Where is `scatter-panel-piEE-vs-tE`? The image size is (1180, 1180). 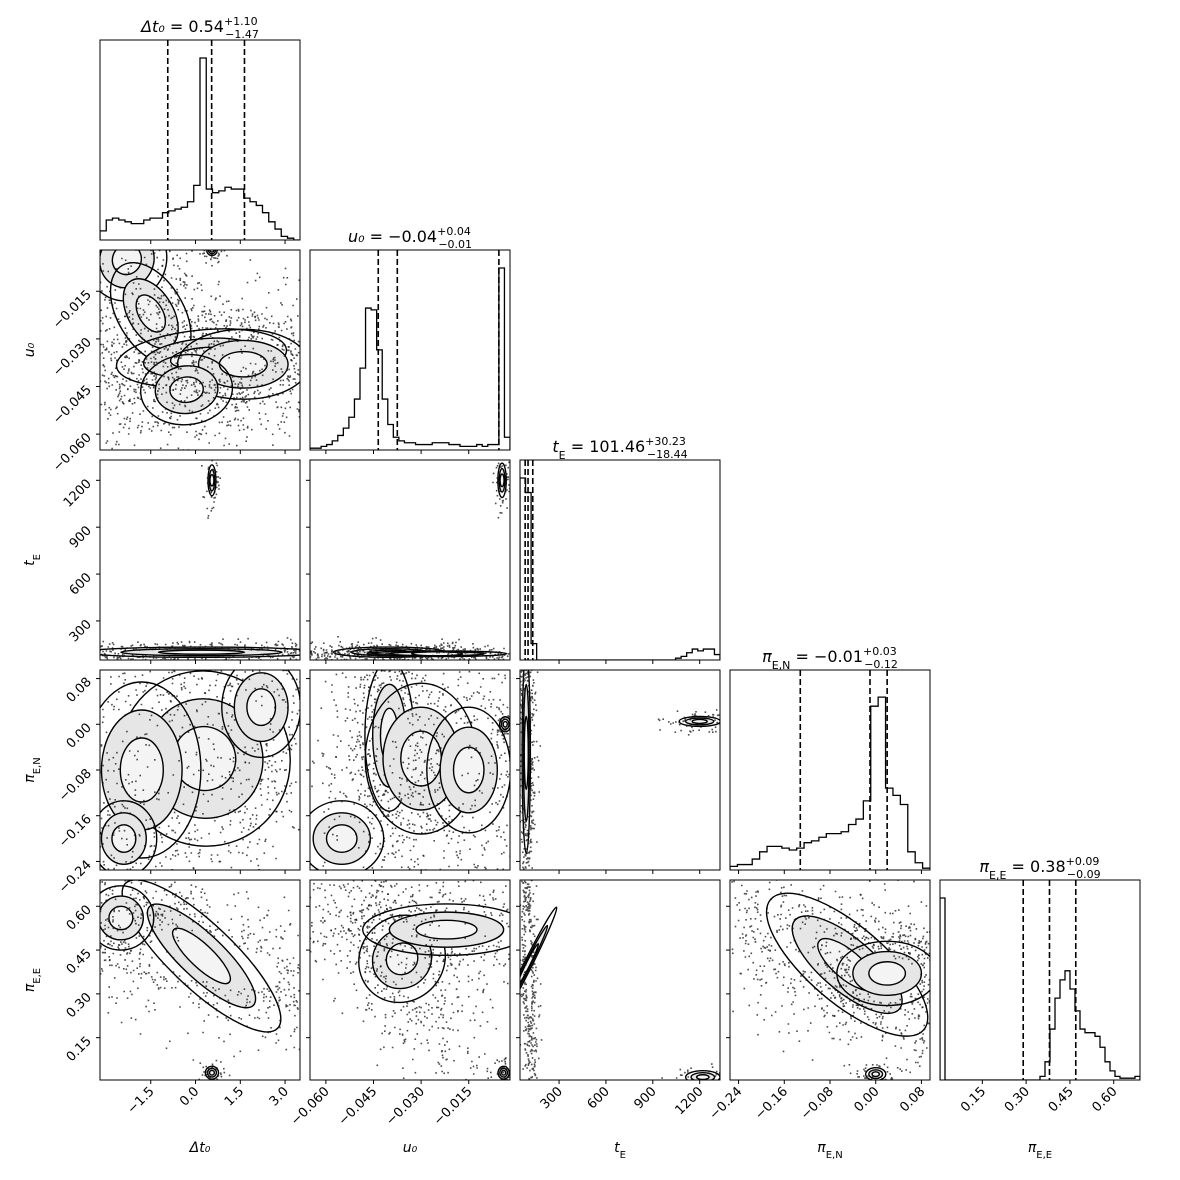
scatter-panel-piEE-vs-tE is located at coordinates (620, 980).